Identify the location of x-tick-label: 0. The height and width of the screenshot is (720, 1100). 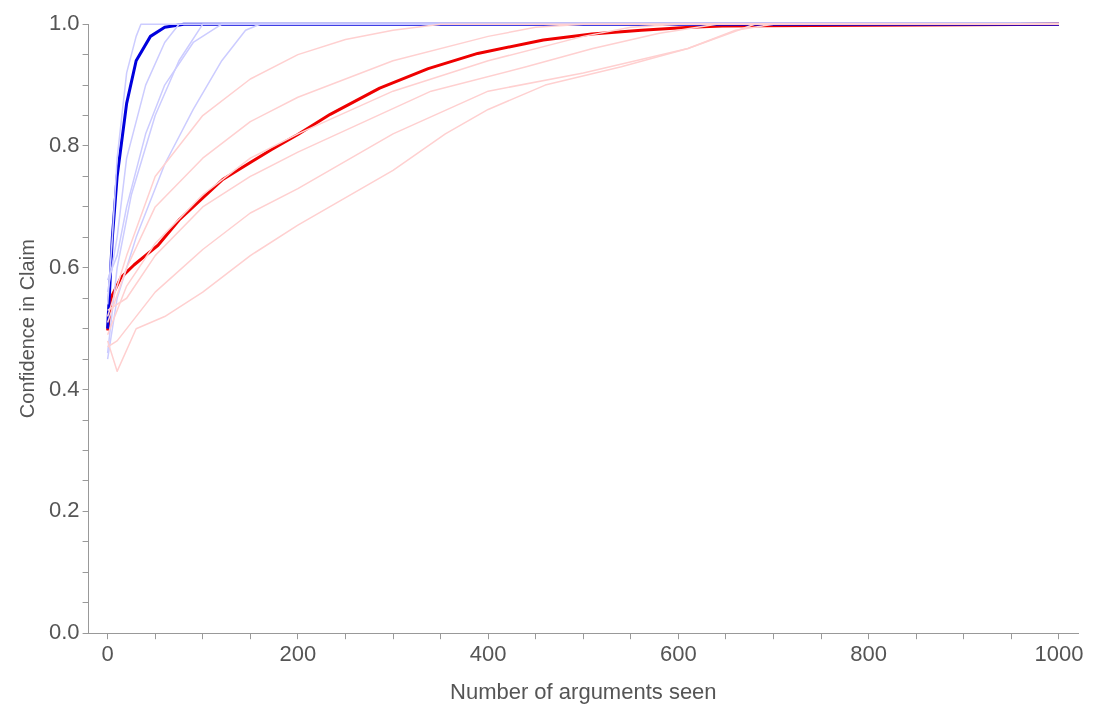
(107, 654).